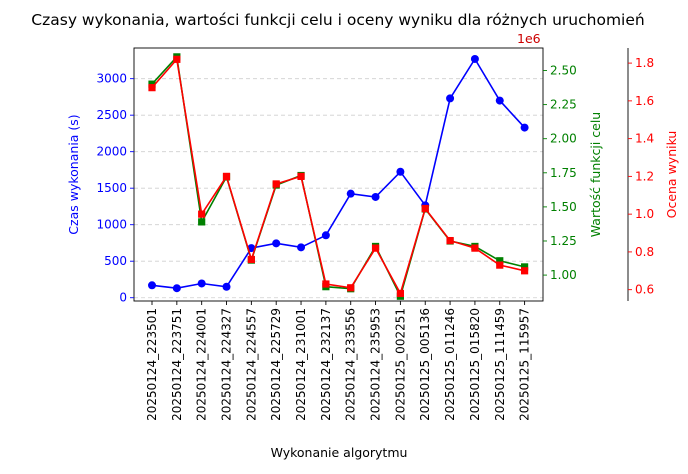  What do you see at coordinates (644, 101) in the screenshot?
I see `right2-y-tick-label: 1.6` at bounding box center [644, 101].